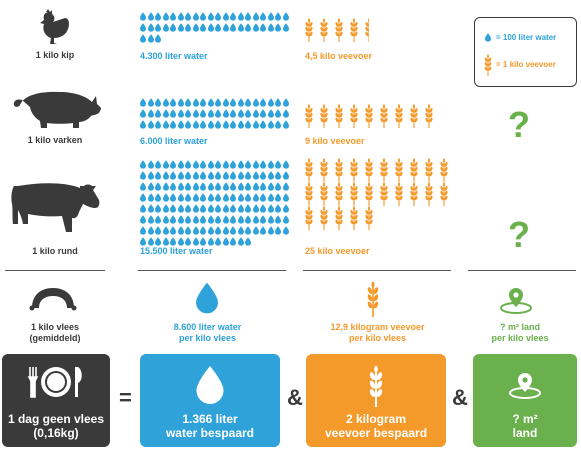 The height and width of the screenshot is (450, 581). Describe the element at coordinates (520, 332) in the screenshot. I see `average-land: ? m² land per kilo vlees` at that location.